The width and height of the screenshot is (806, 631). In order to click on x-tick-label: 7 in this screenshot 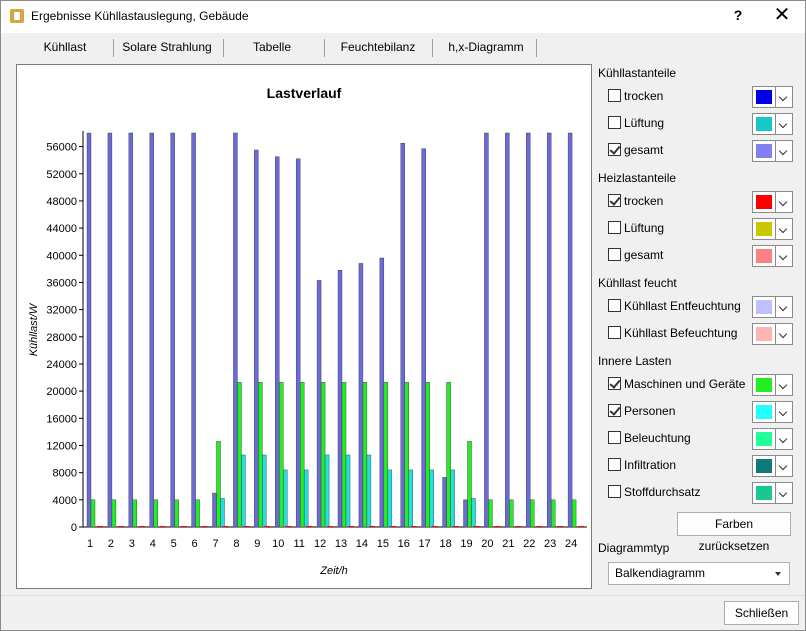, I will do `click(215, 544)`.